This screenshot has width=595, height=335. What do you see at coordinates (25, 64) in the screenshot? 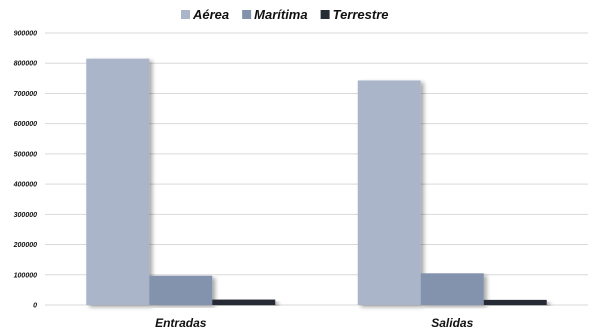
I see `y-tick-label: 800000` at bounding box center [25, 64].